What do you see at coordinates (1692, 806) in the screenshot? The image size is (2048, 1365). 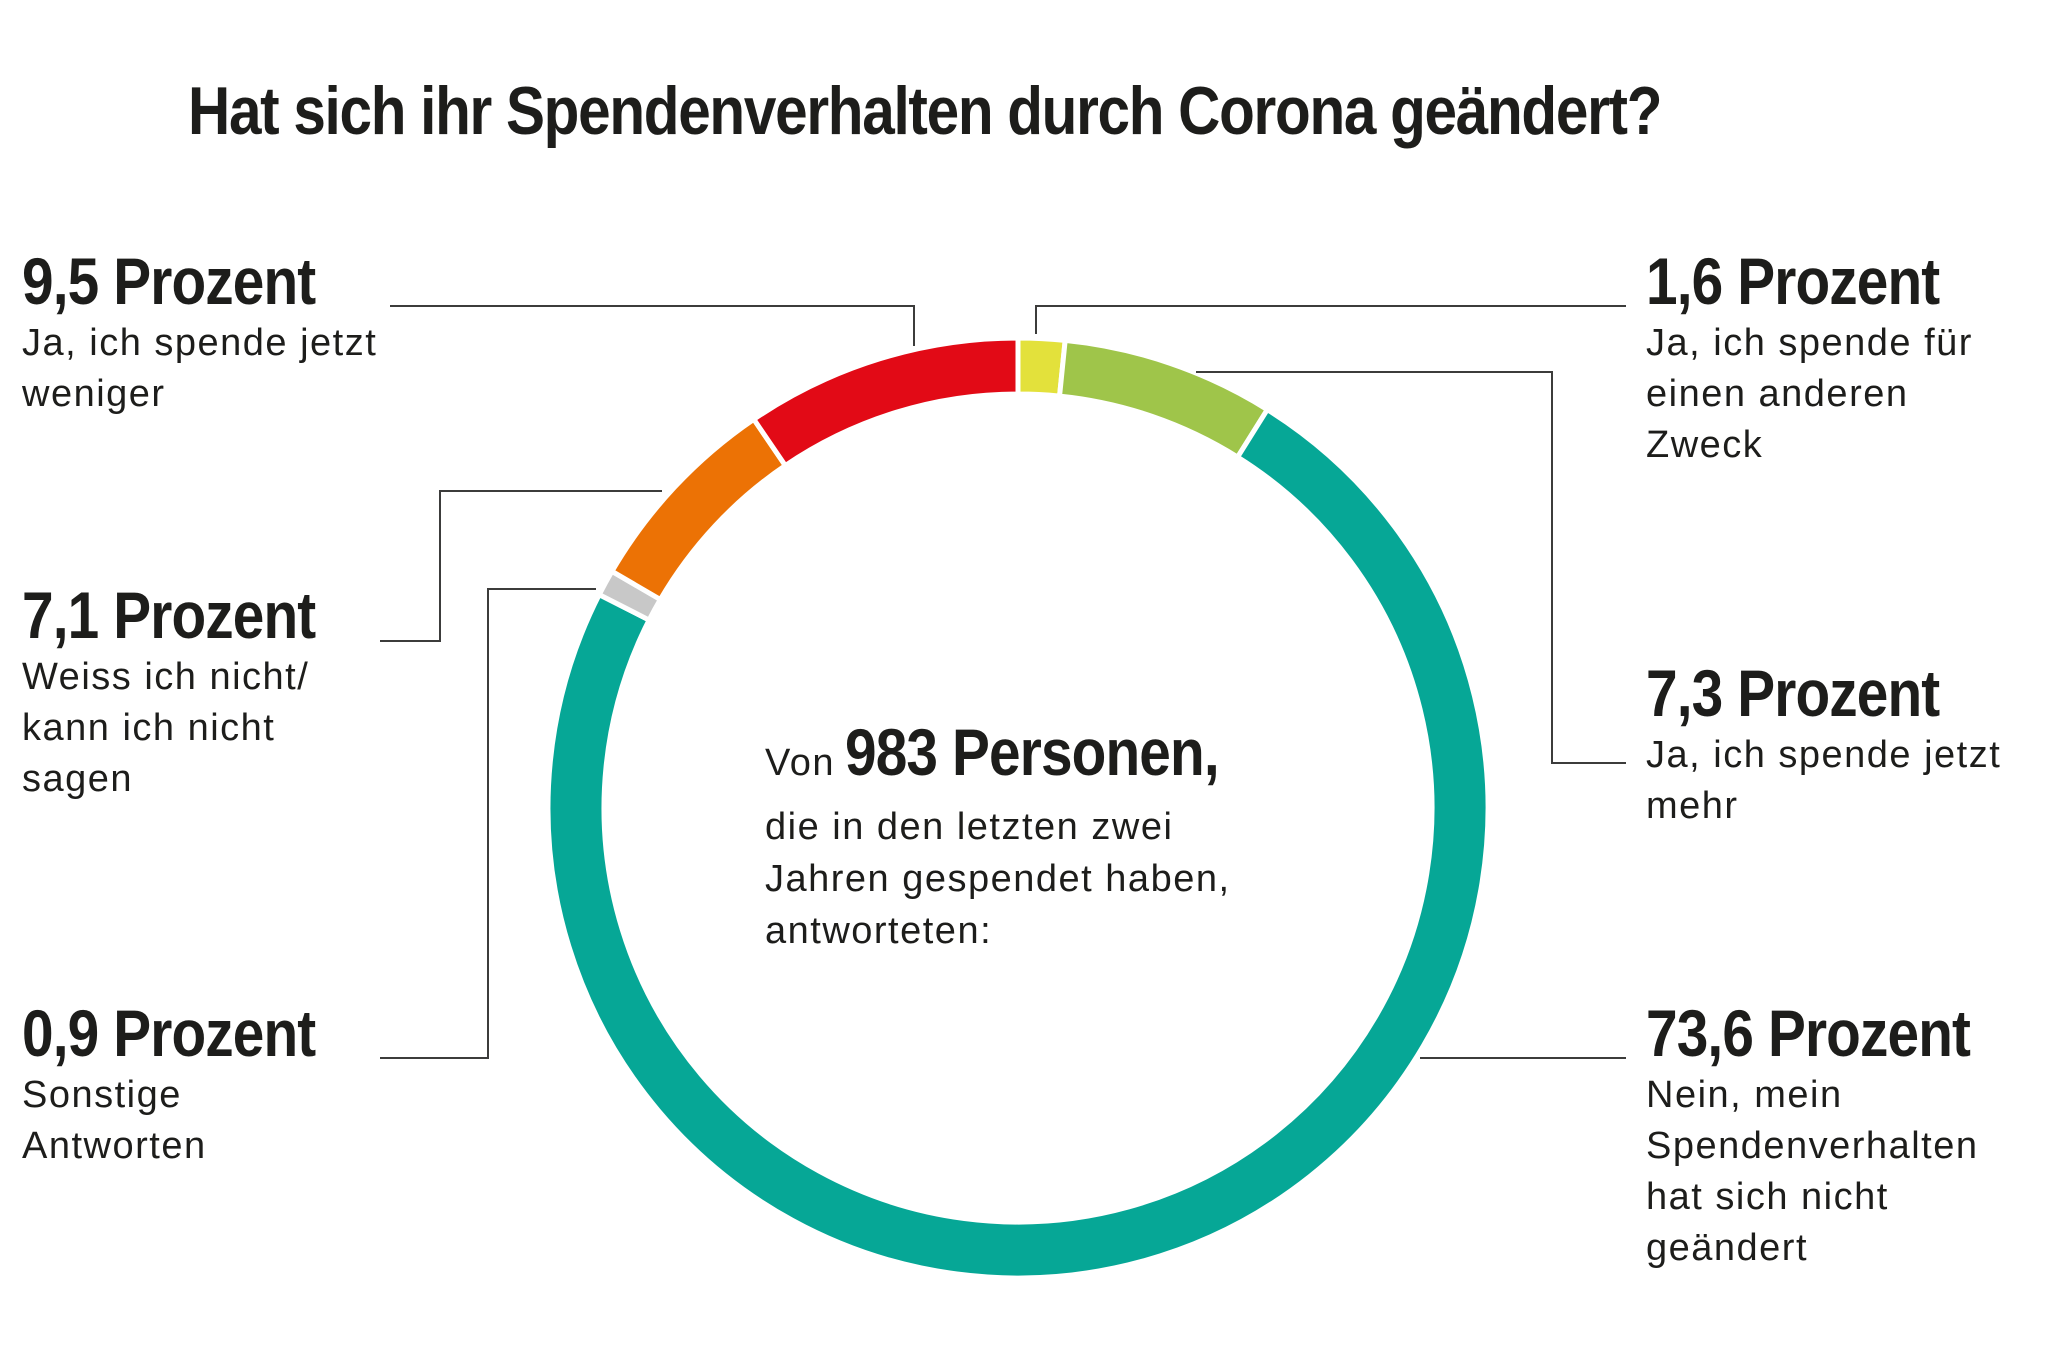 I see `label-desc-line: mehr` at bounding box center [1692, 806].